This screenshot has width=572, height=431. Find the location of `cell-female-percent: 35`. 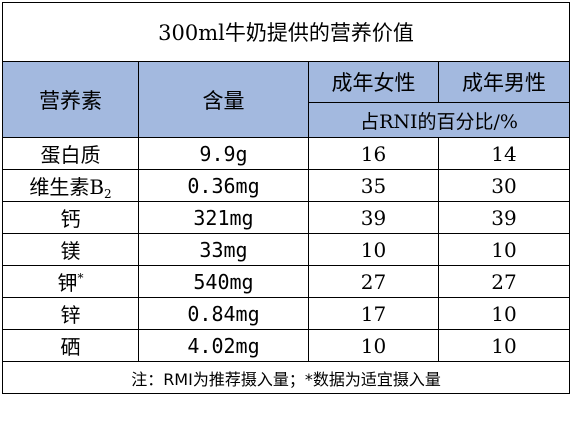

cell-female-percent: 35 is located at coordinates (373, 185).